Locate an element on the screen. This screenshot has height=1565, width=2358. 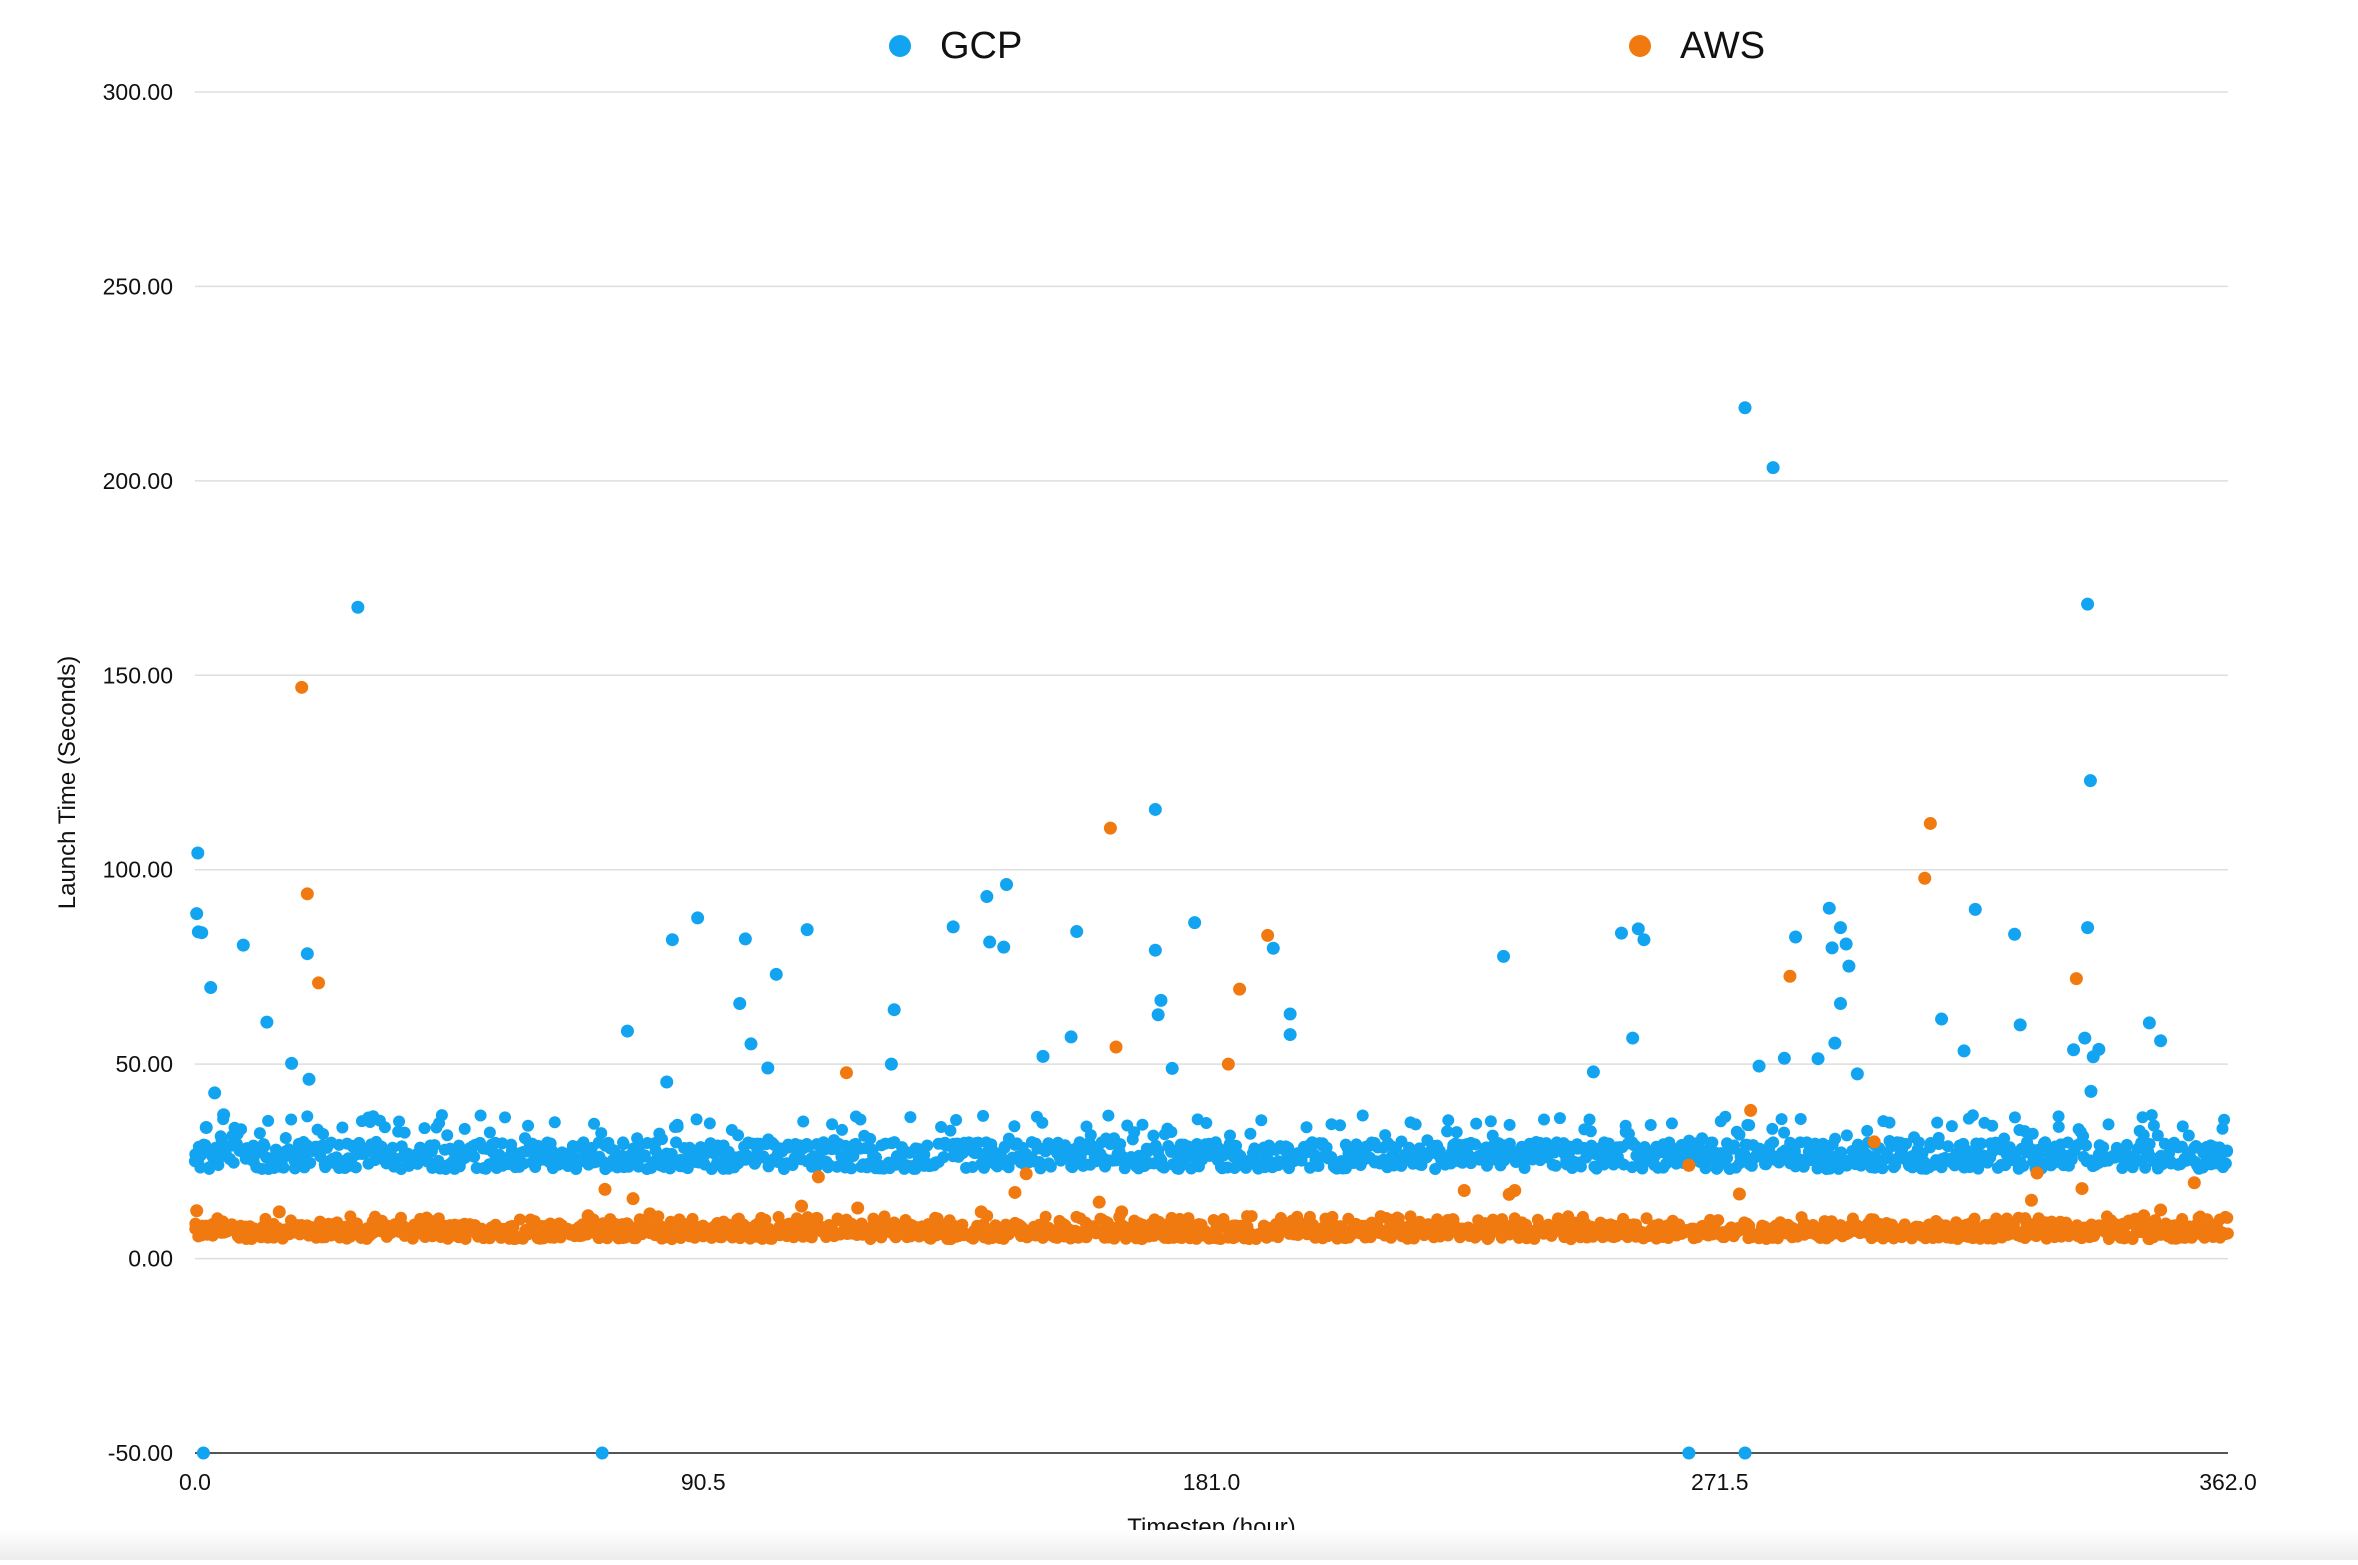
y-tick-label: 200.00 is located at coordinates (138, 481).